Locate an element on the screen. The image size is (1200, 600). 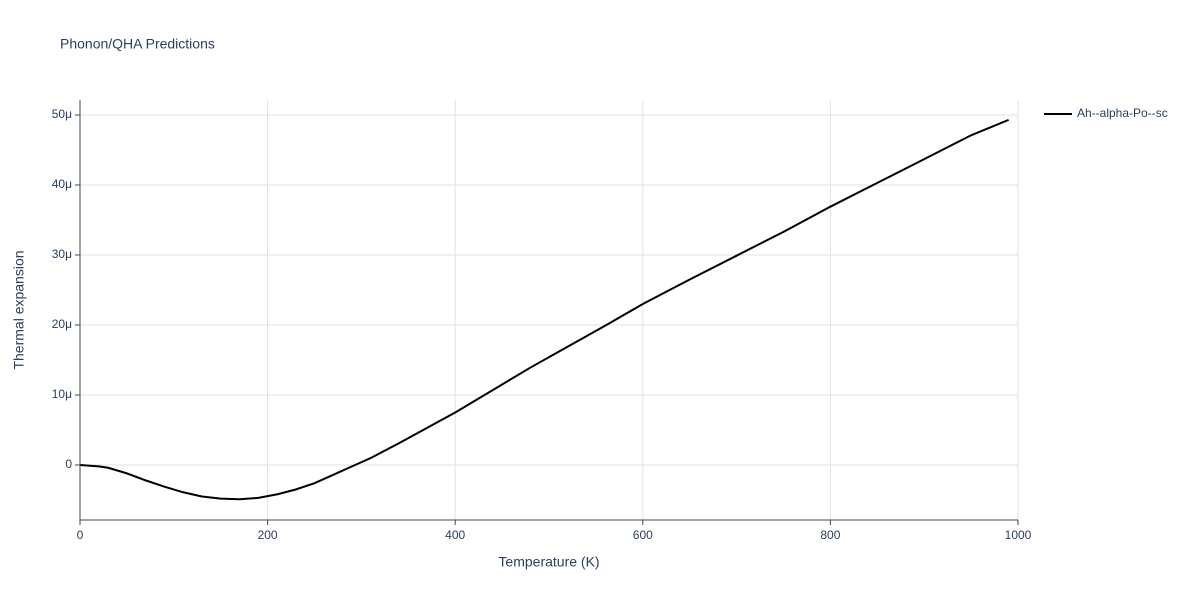
y-tick-label: 40μ is located at coordinates (62, 184).